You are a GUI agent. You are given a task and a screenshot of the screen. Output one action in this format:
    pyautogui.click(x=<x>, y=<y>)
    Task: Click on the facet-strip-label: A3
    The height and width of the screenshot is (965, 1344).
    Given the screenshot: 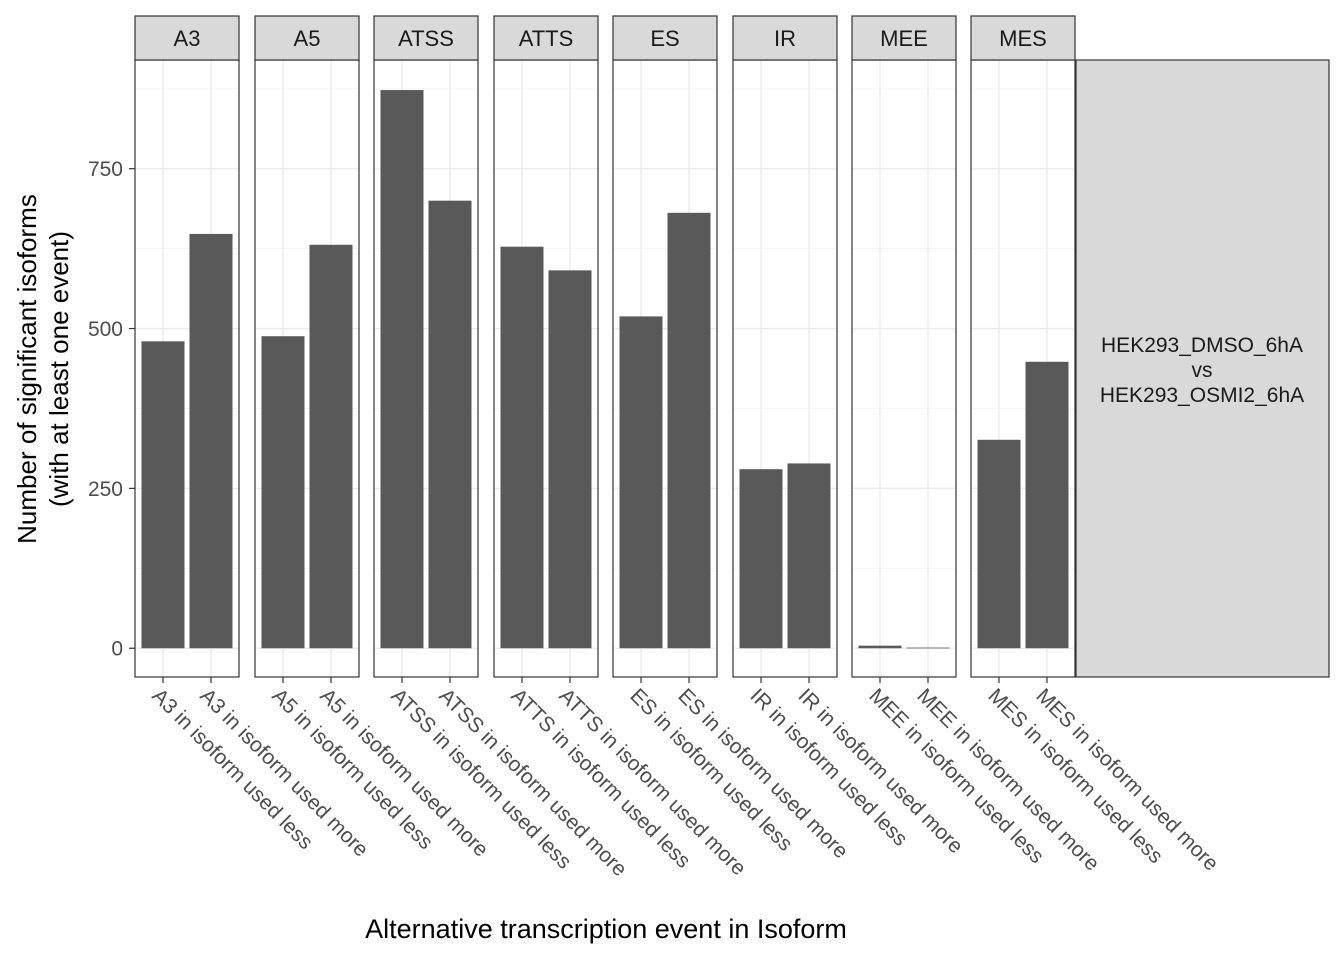 What is the action you would take?
    pyautogui.click(x=187, y=38)
    